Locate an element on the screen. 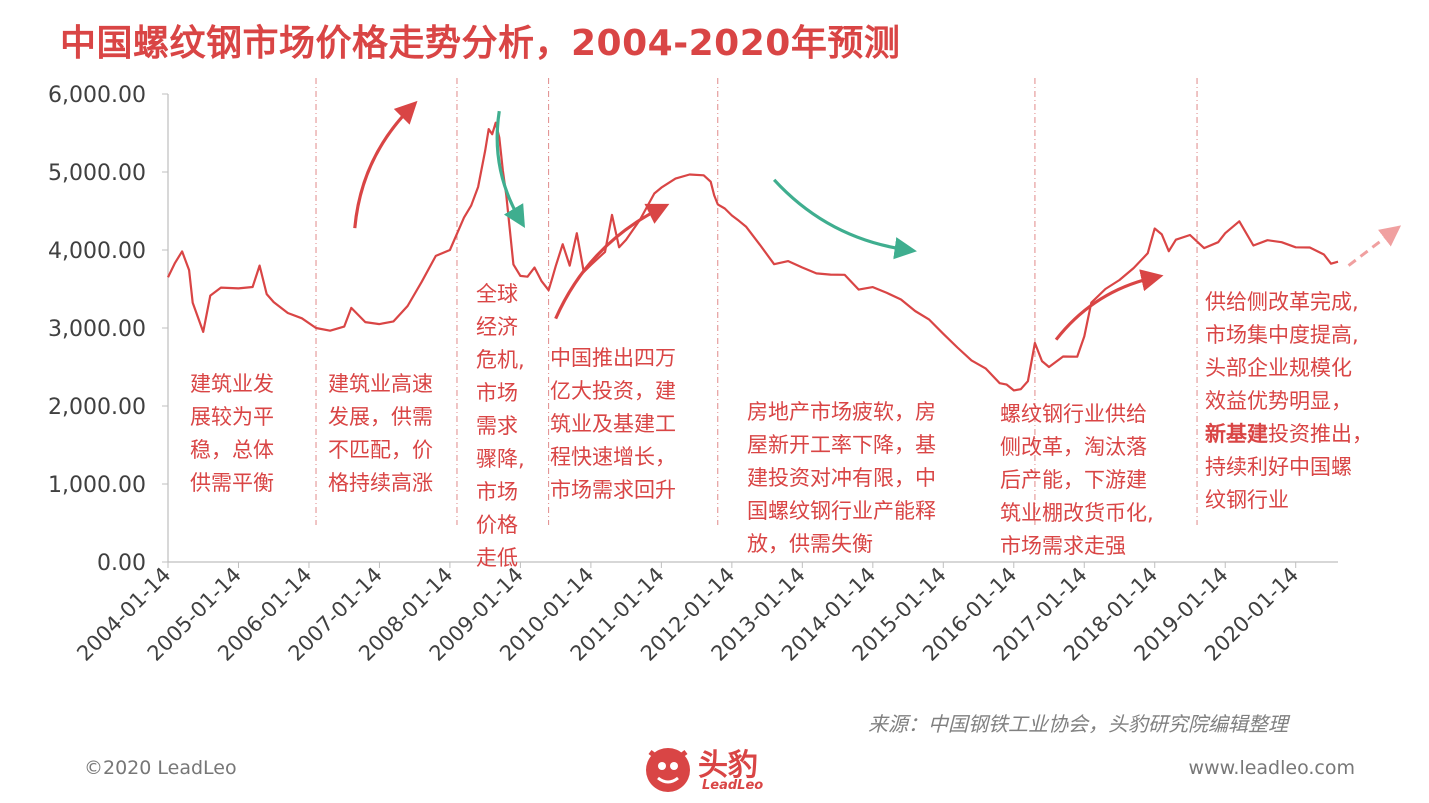  annotation-line: 程快速增长， is located at coordinates (613, 457).